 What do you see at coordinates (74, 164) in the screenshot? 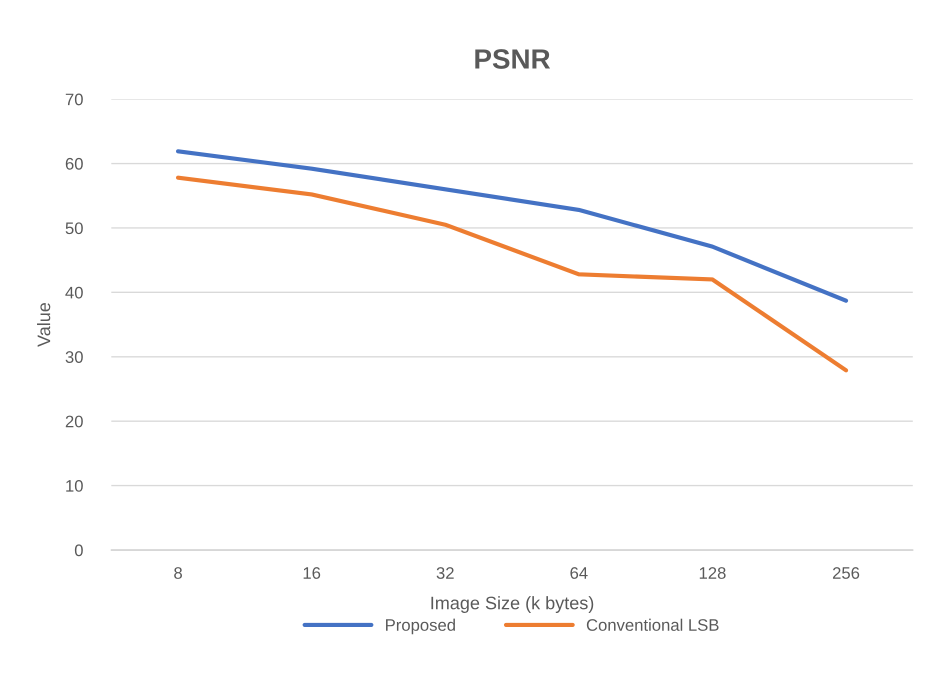
I see `y-tick-label: 60` at bounding box center [74, 164].